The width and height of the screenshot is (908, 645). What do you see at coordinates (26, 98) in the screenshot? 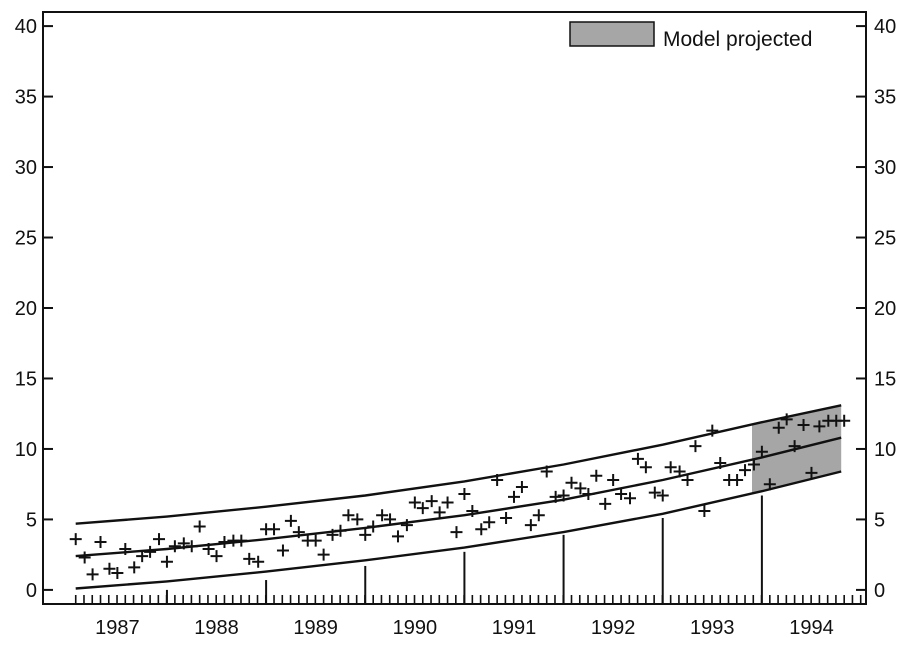
I see `y-tick-label-left: 35` at bounding box center [26, 98].